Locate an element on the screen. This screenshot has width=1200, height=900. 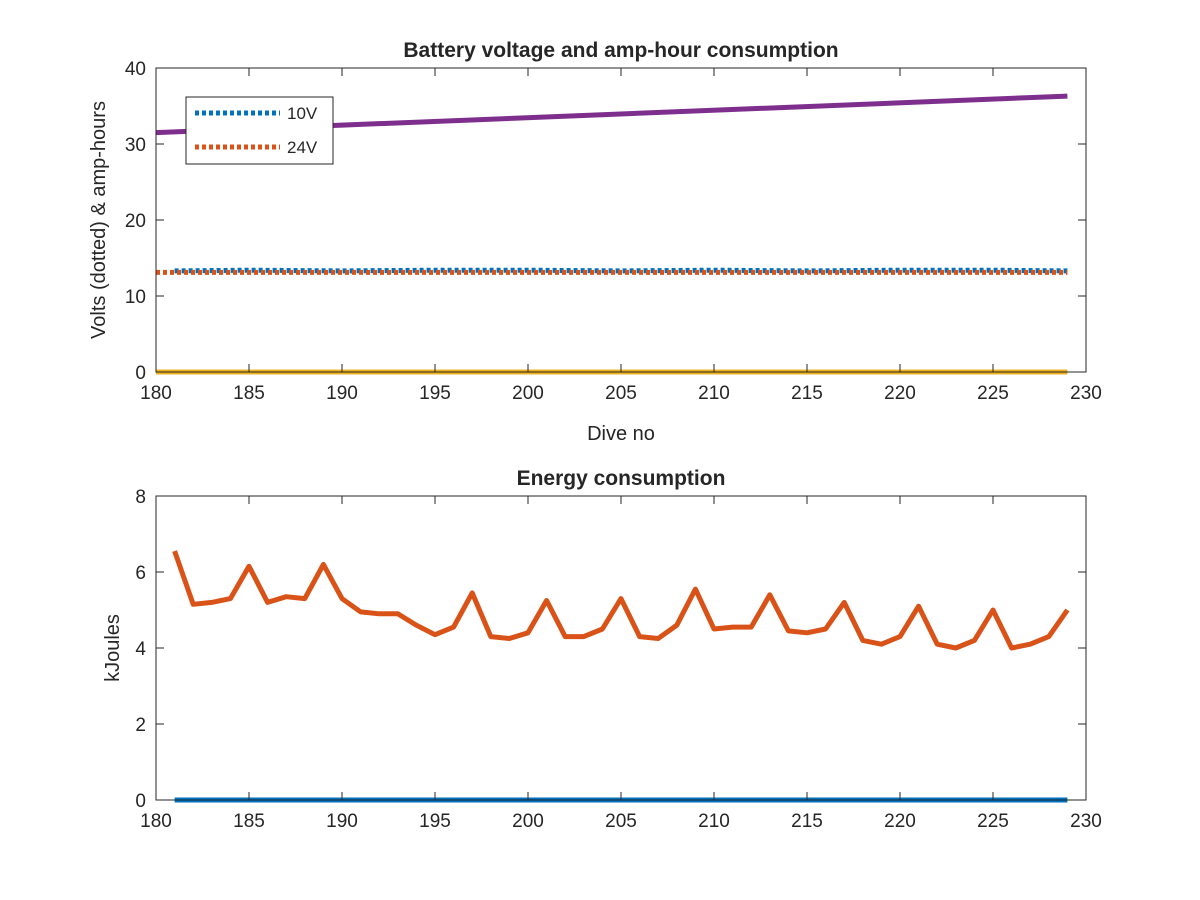
legend-label-24v: 24V is located at coordinates (302, 147).